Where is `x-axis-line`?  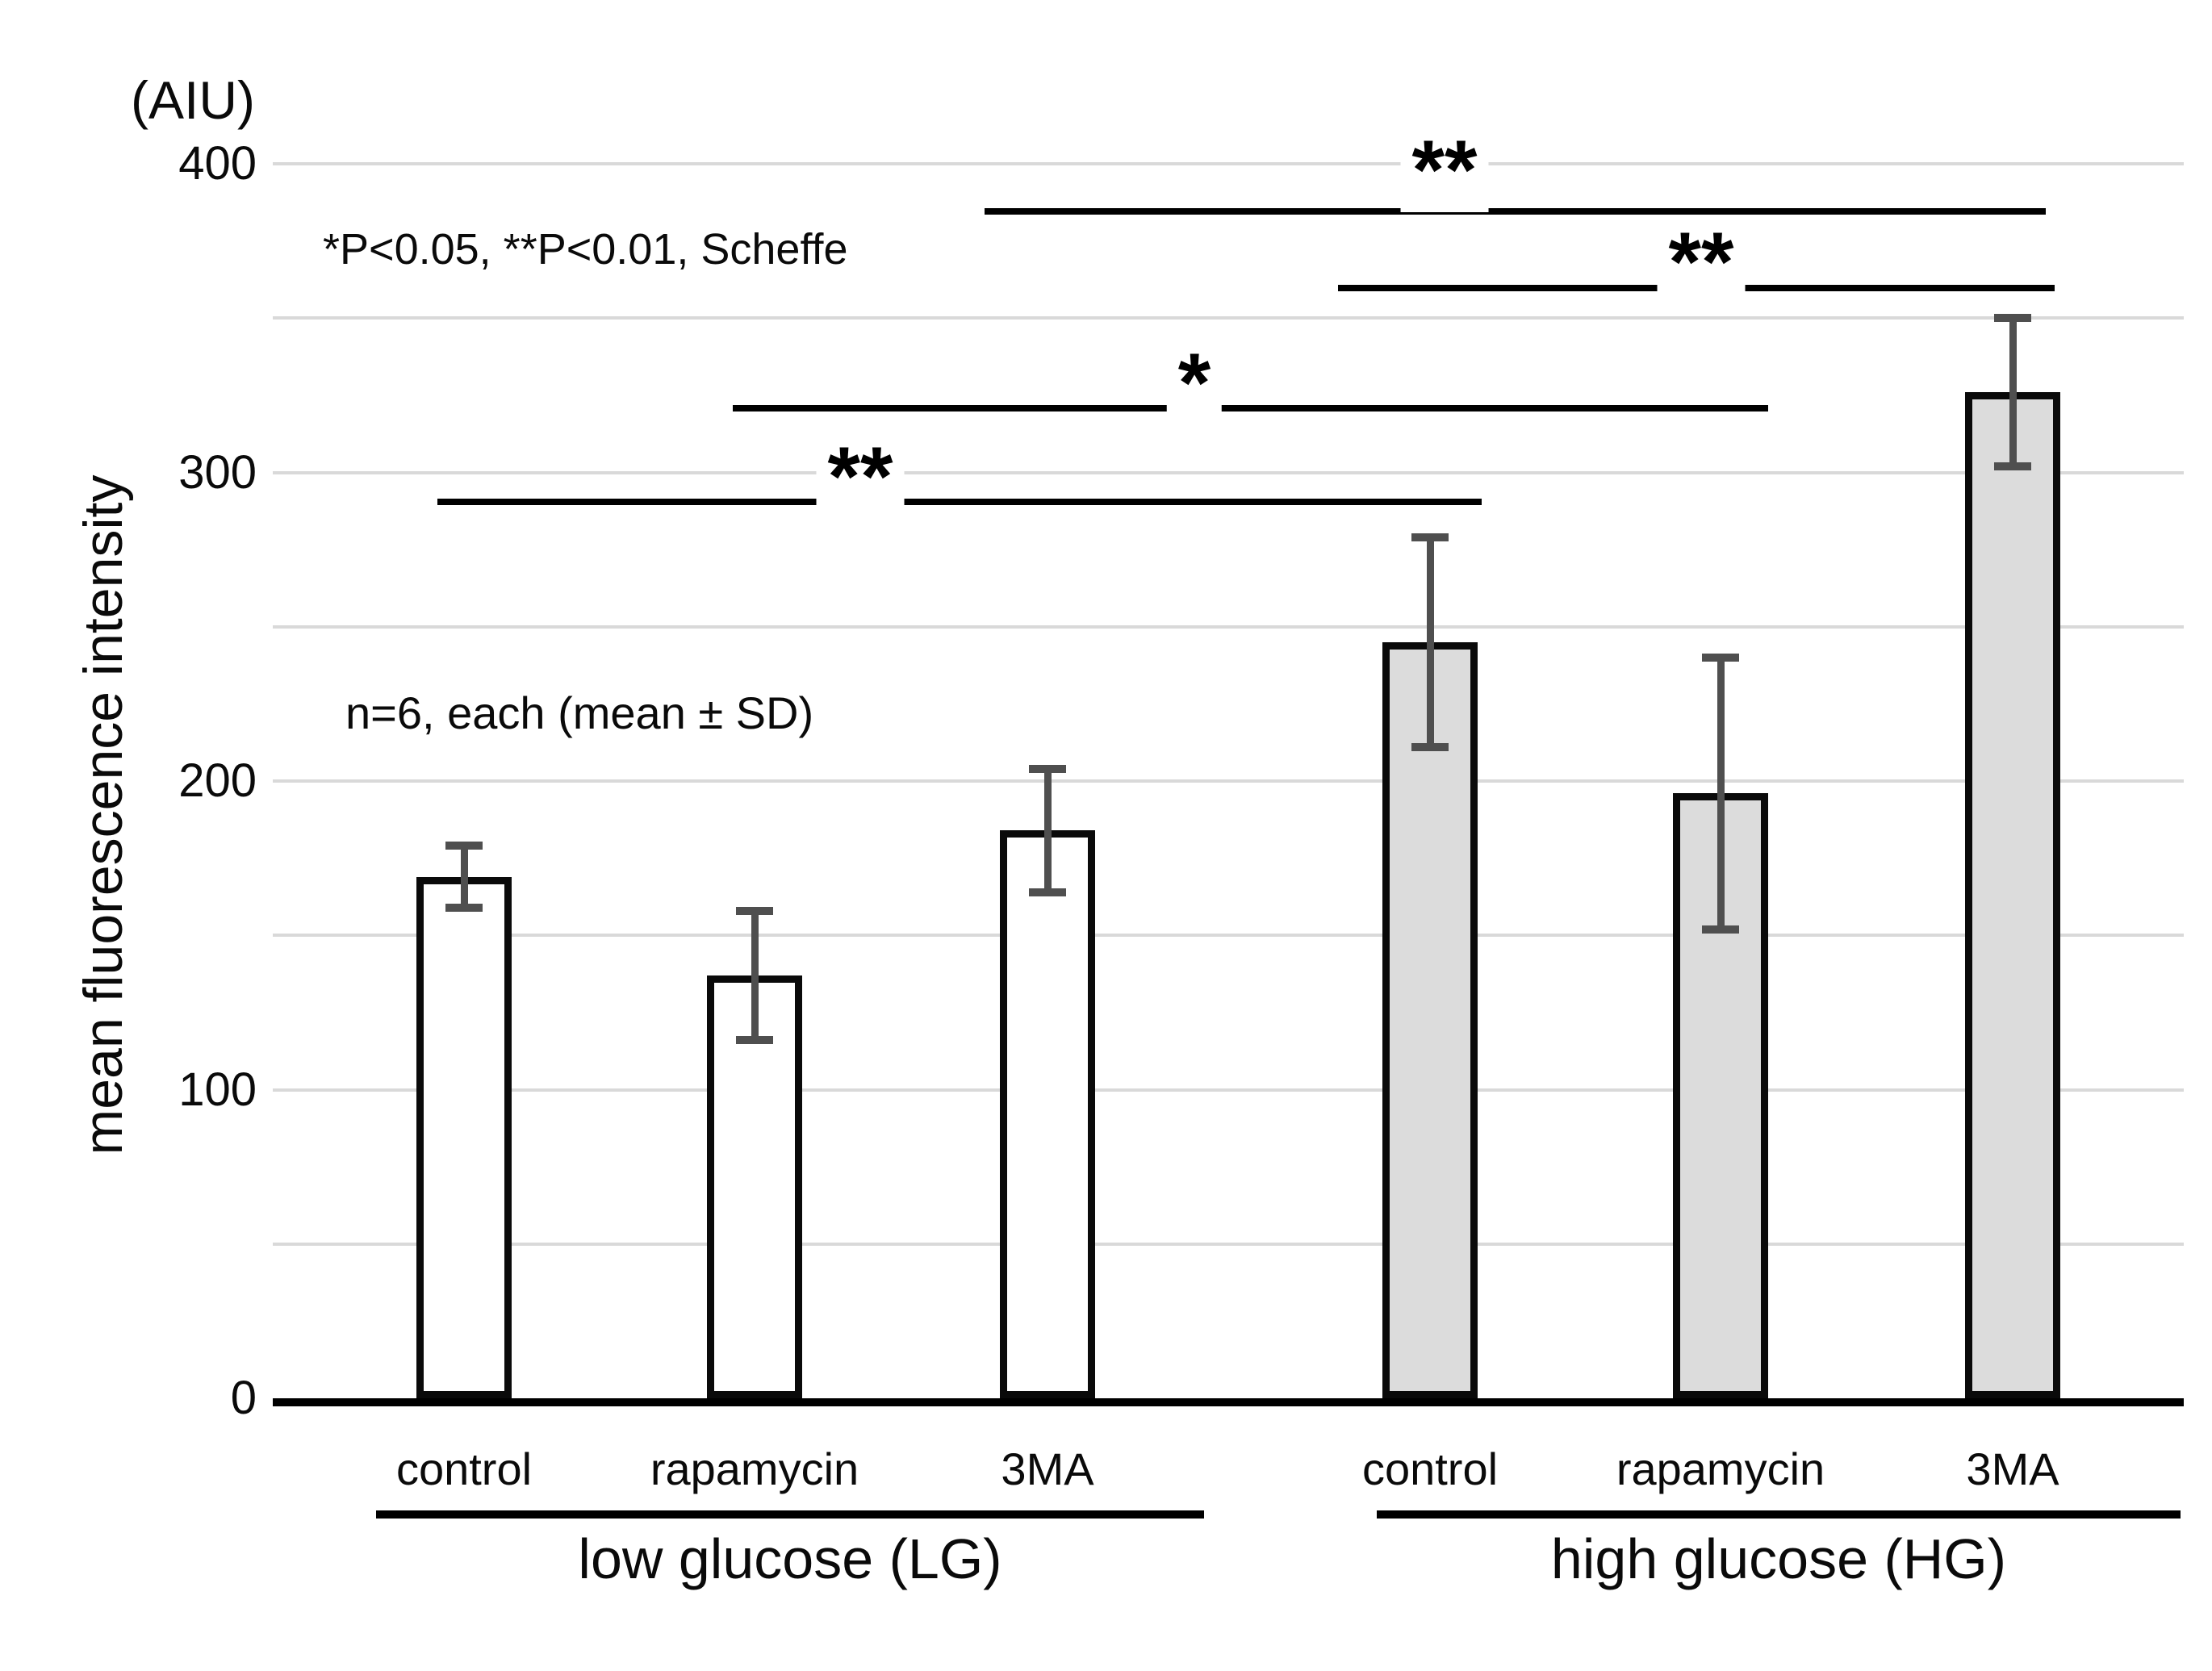
x-axis-line is located at coordinates (1228, 1402).